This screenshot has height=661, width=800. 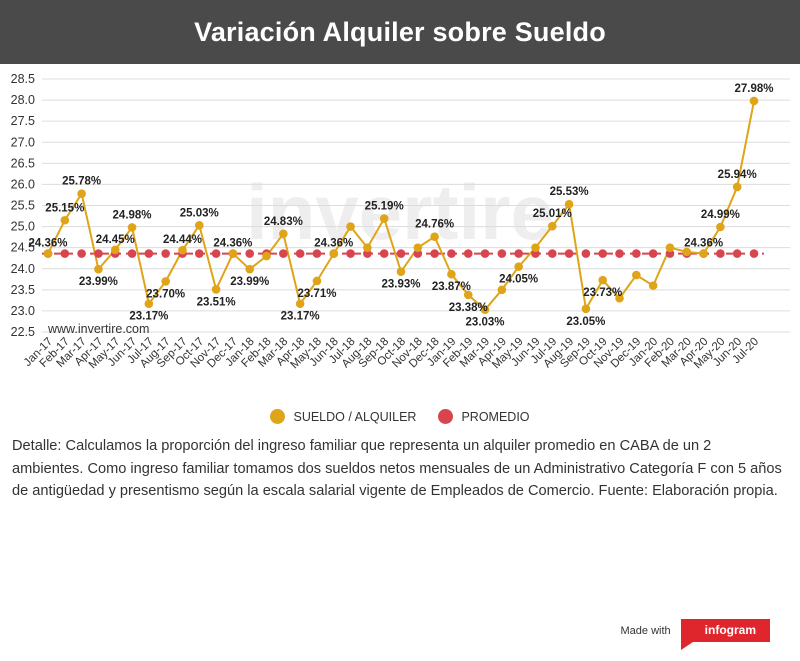 I want to click on y-tick-label: 26.0, so click(x=23, y=184).